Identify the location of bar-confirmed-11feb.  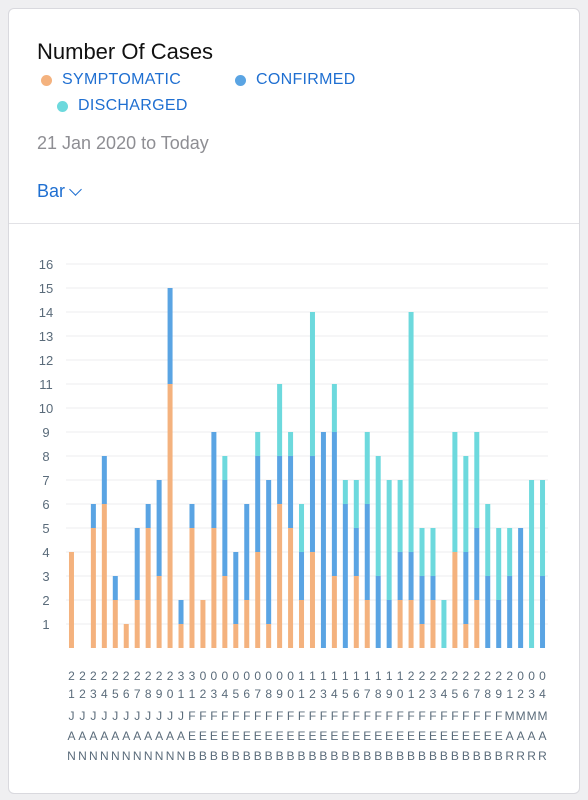
(302, 576).